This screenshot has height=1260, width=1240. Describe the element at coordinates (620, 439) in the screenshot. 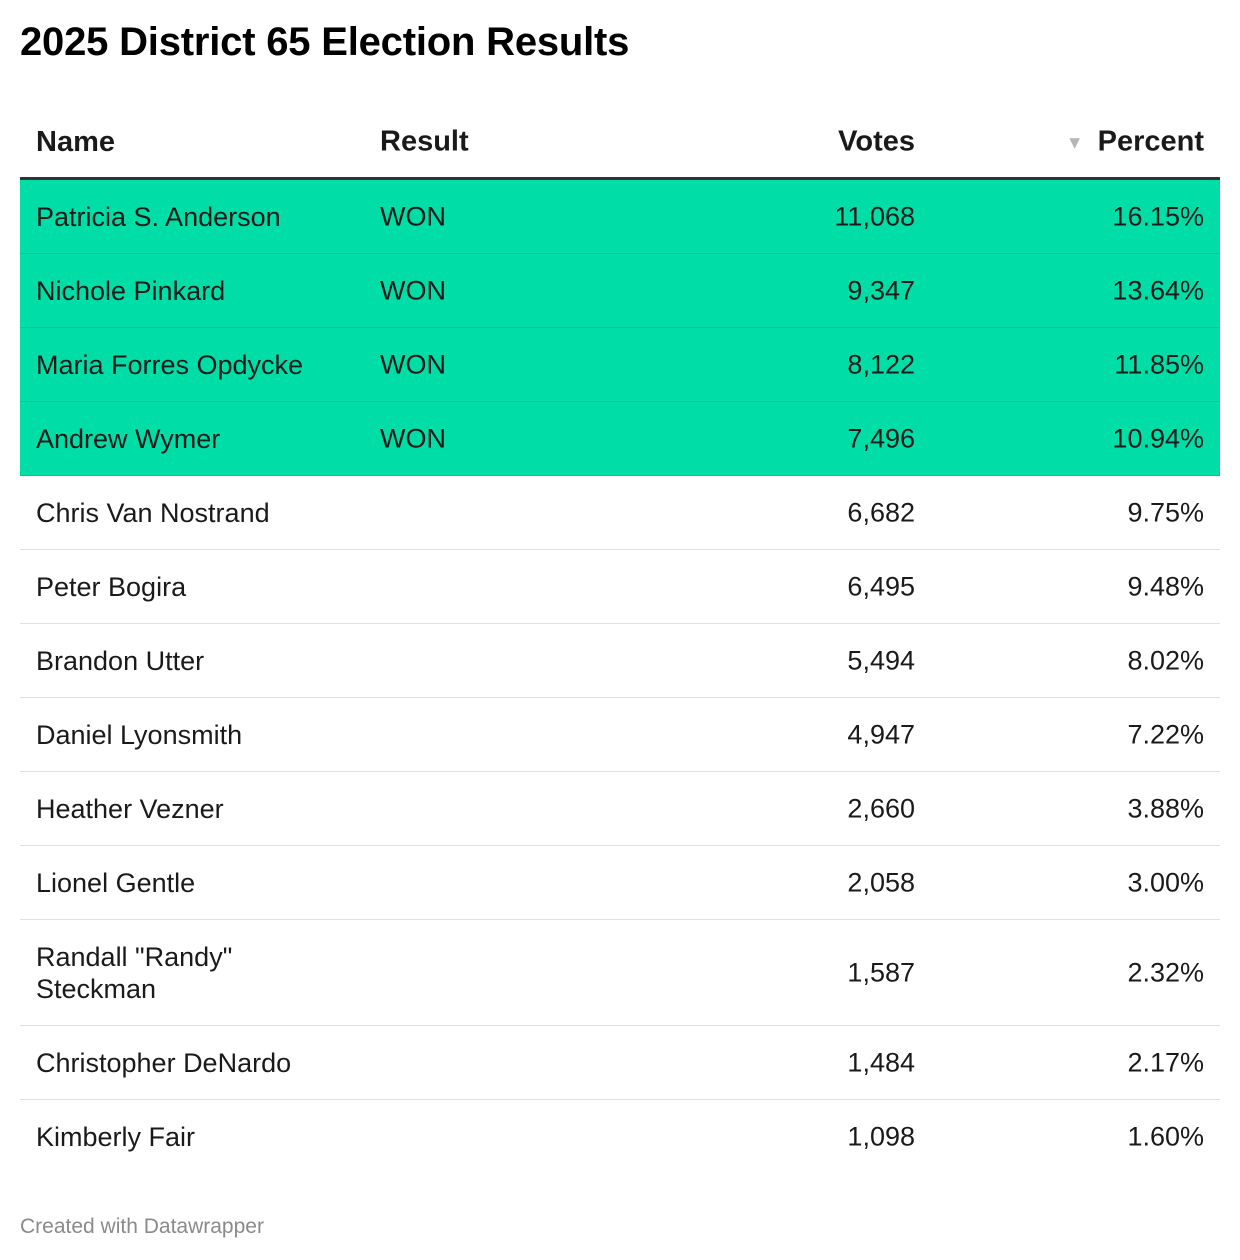

I see `table-row: Andrew Wymer WON 7,496 10.94%` at that location.